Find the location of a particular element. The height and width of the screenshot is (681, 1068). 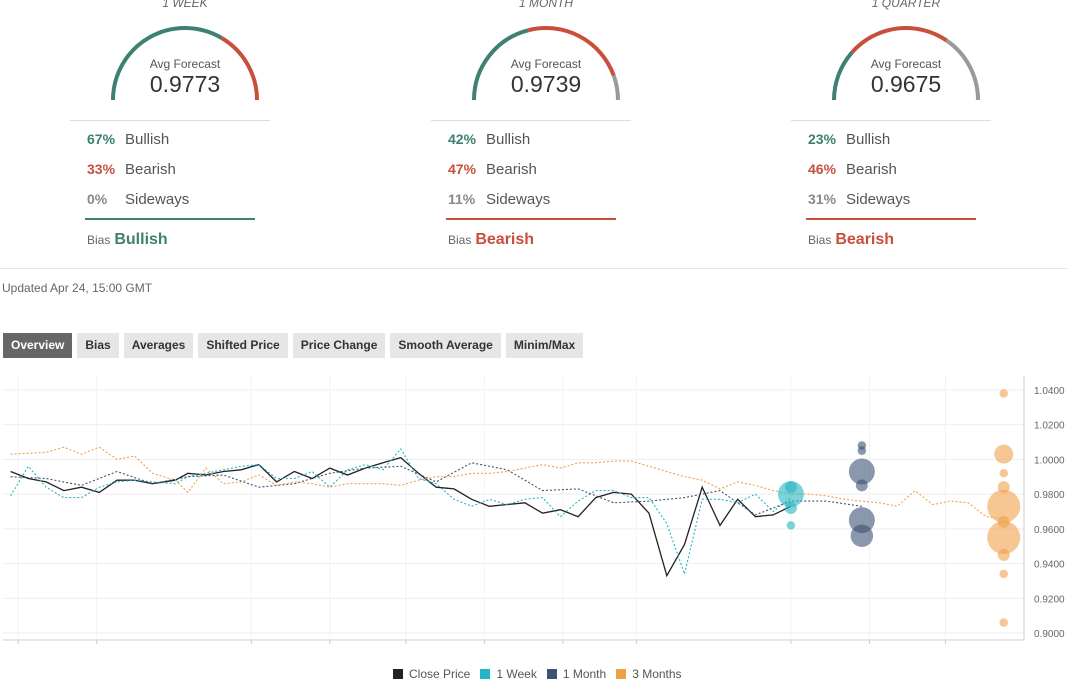

sentiment-percent: 31% is located at coordinates (822, 199).